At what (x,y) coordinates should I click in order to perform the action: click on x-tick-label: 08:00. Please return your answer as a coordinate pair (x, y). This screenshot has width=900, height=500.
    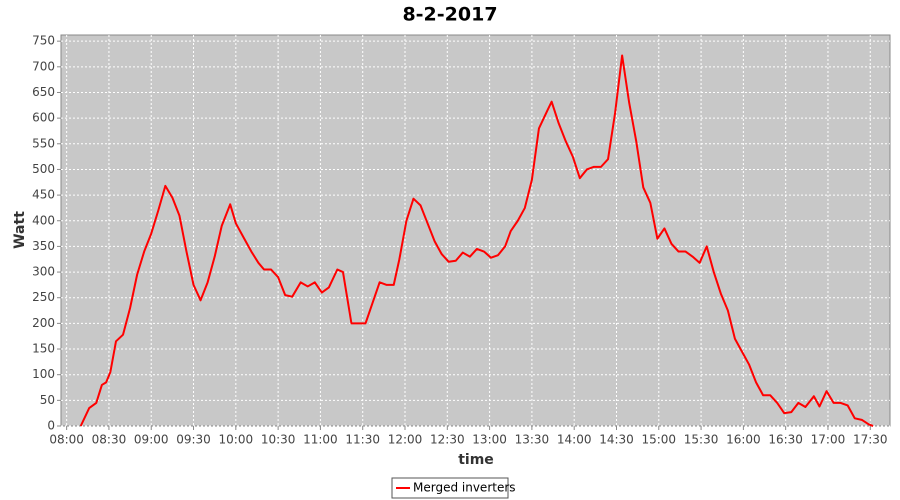
    Looking at the image, I should click on (66, 440).